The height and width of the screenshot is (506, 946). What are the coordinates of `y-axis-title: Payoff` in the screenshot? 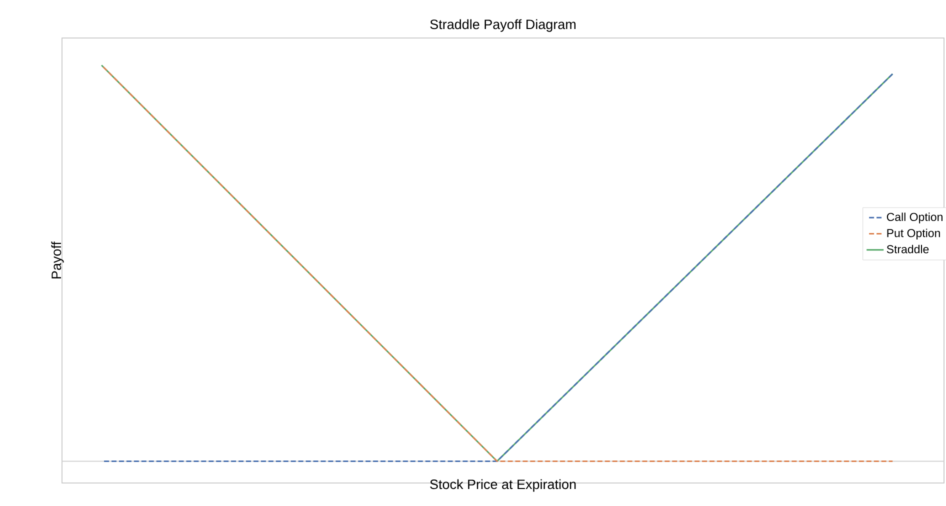 It's located at (57, 259).